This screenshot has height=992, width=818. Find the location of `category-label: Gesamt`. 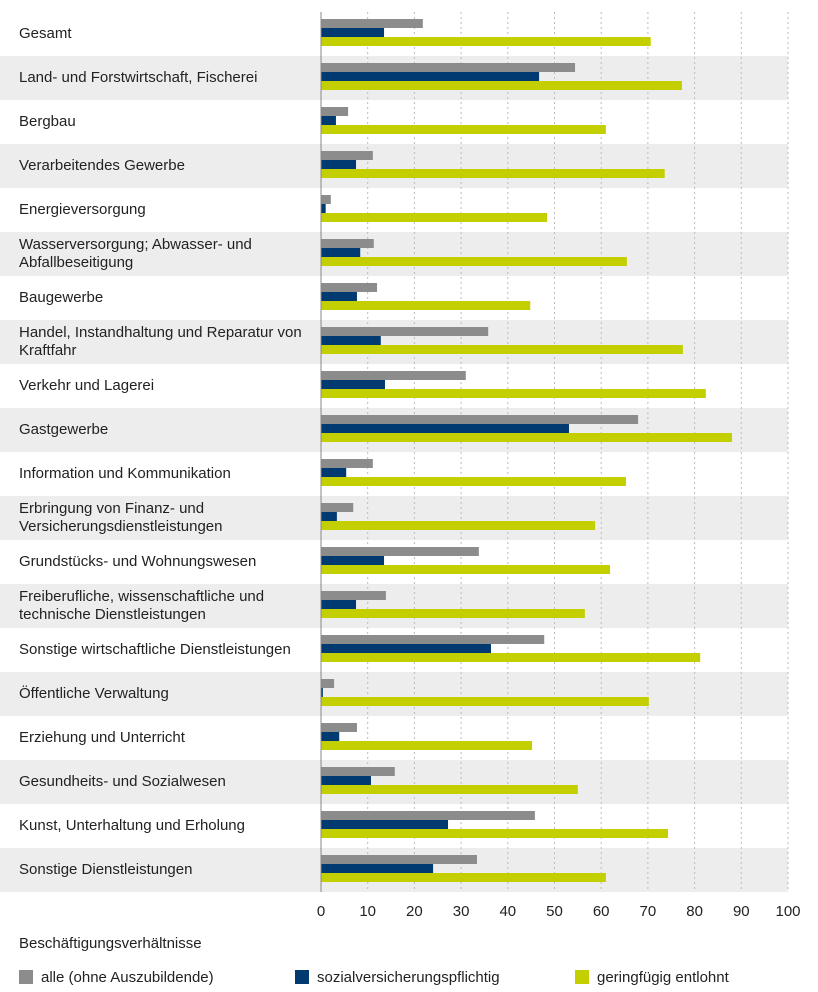

category-label: Gesamt is located at coordinates (45, 33).